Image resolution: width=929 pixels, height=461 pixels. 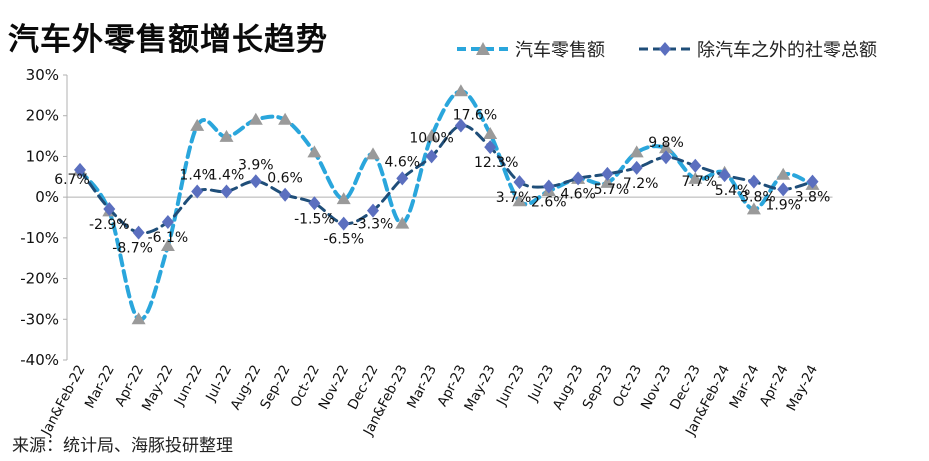 What do you see at coordinates (373, 225) in the screenshot?
I see `data-label: -3.3%` at bounding box center [373, 225].